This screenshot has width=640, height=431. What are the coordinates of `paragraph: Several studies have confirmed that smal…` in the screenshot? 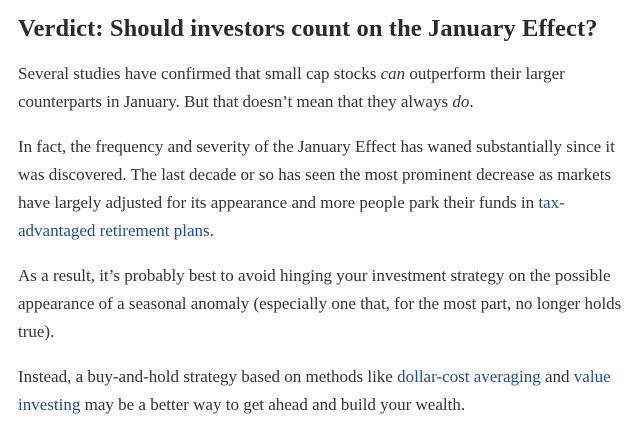 It's located at (322, 88).